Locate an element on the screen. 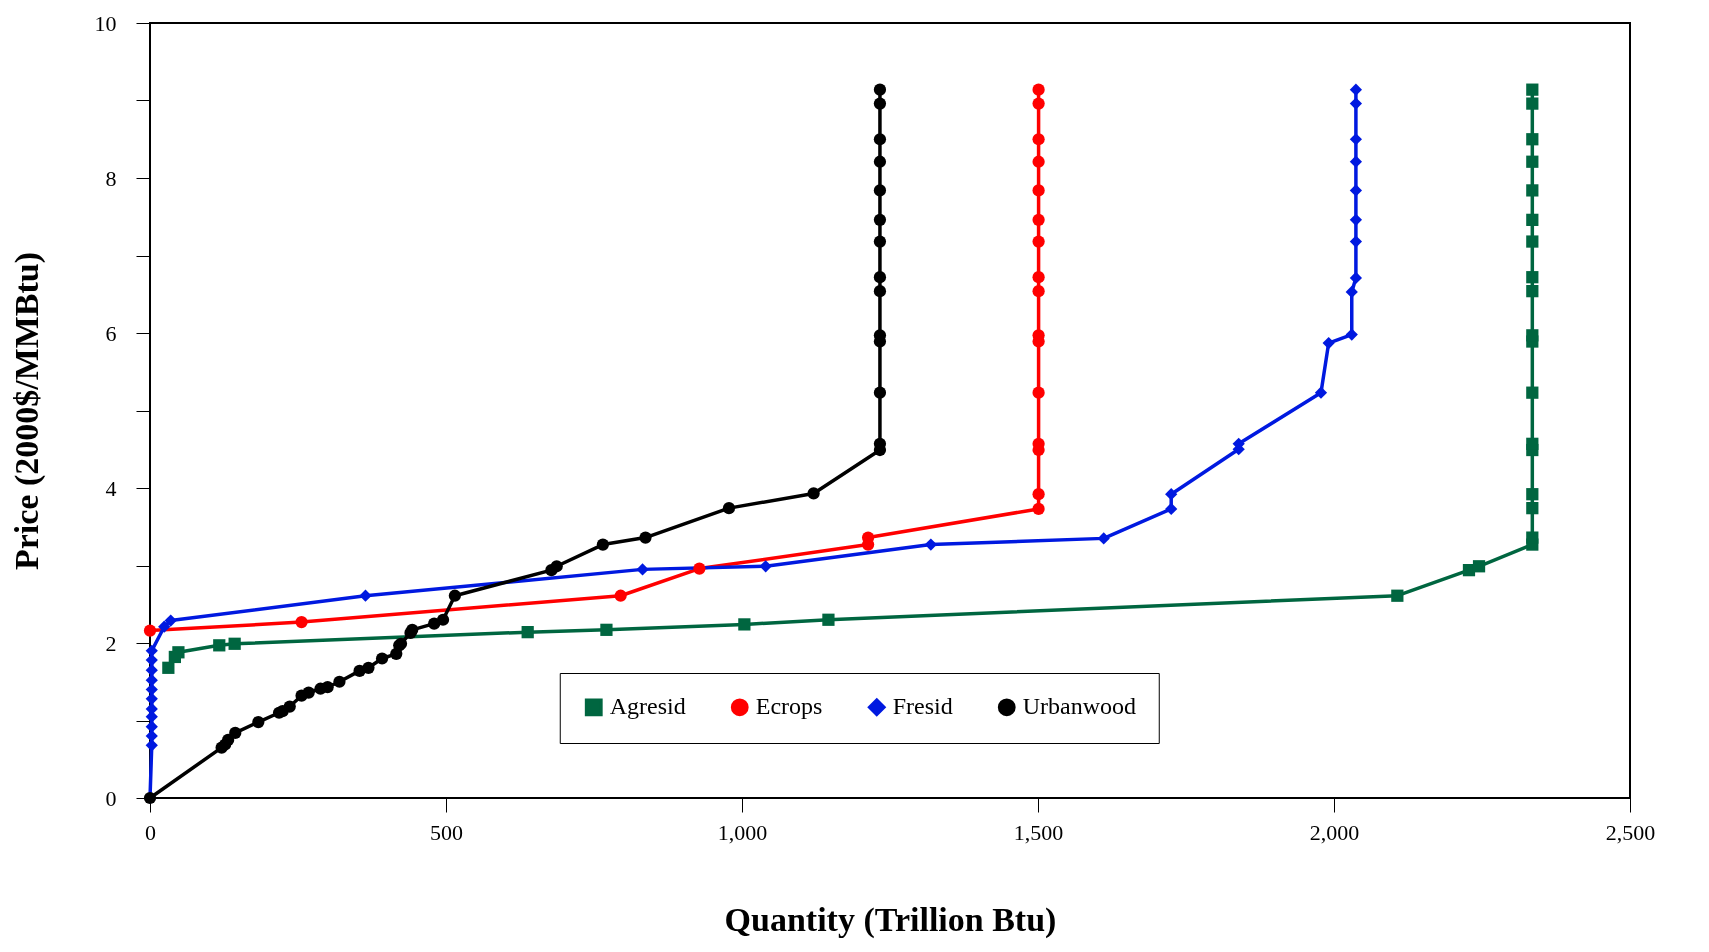  x-tick-label: 0 is located at coordinates (150, 832).